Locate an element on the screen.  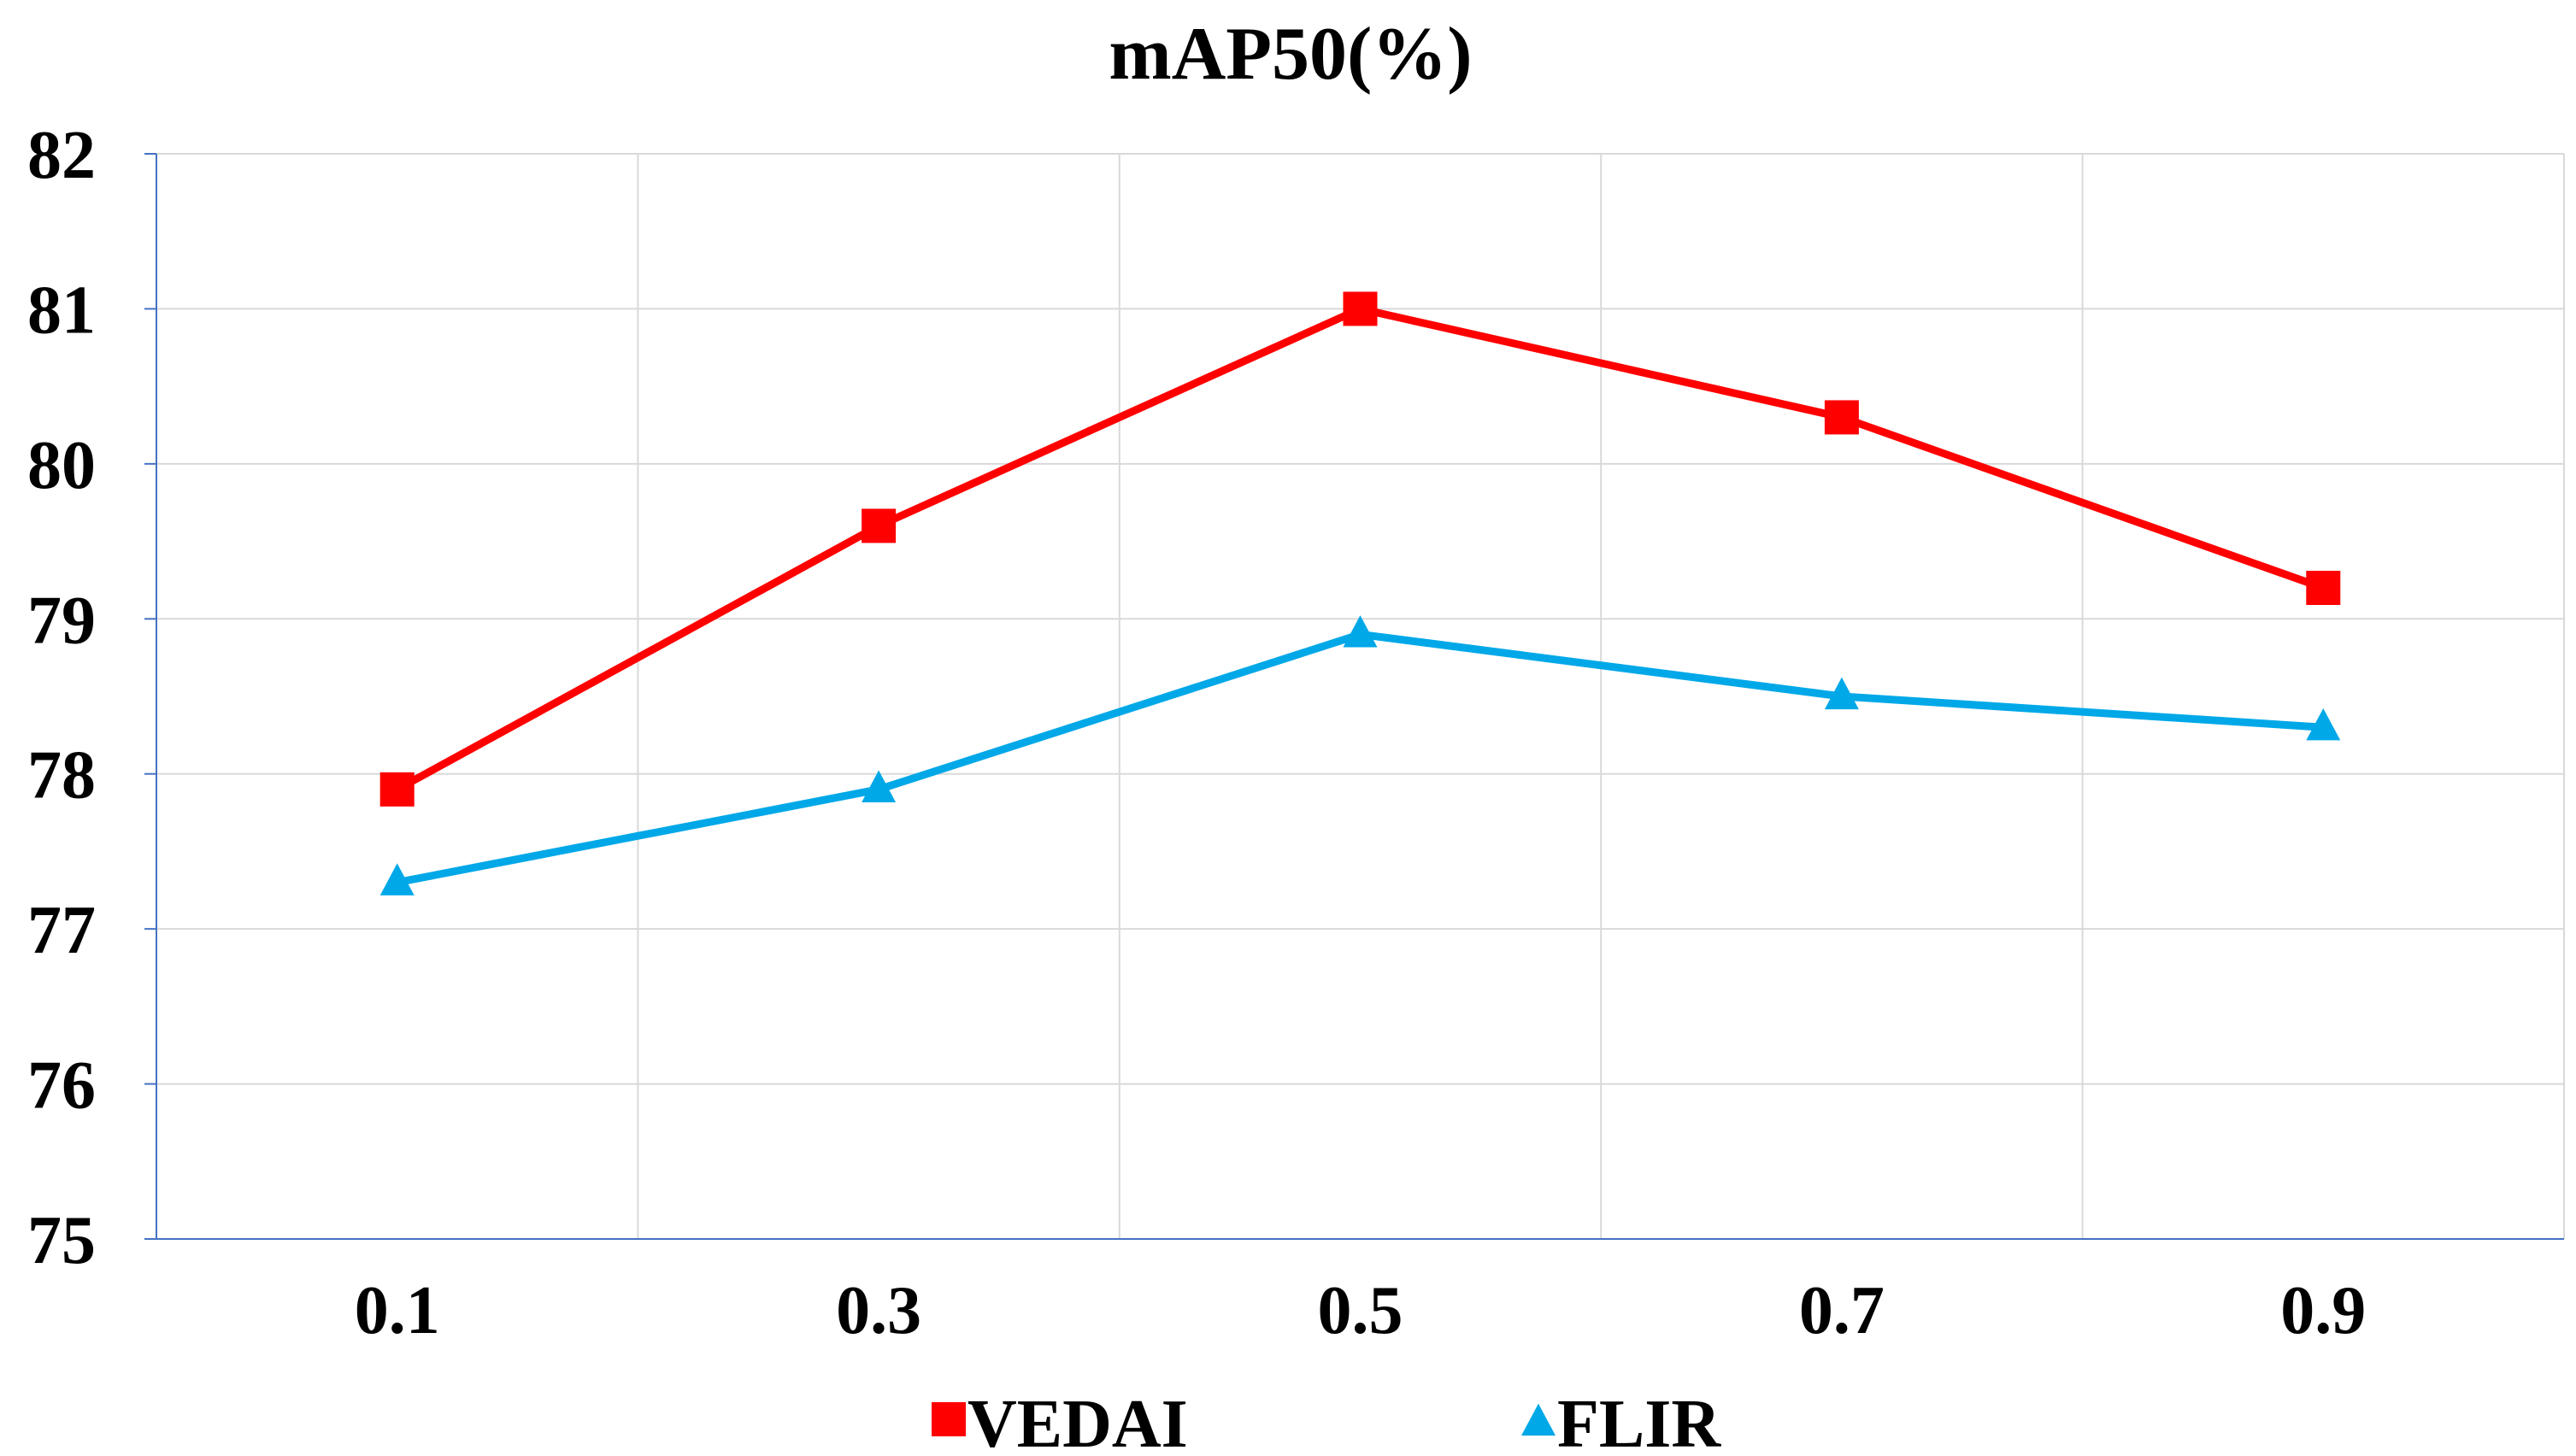
x-tick-label: 0.5 is located at coordinates (1360, 1310).